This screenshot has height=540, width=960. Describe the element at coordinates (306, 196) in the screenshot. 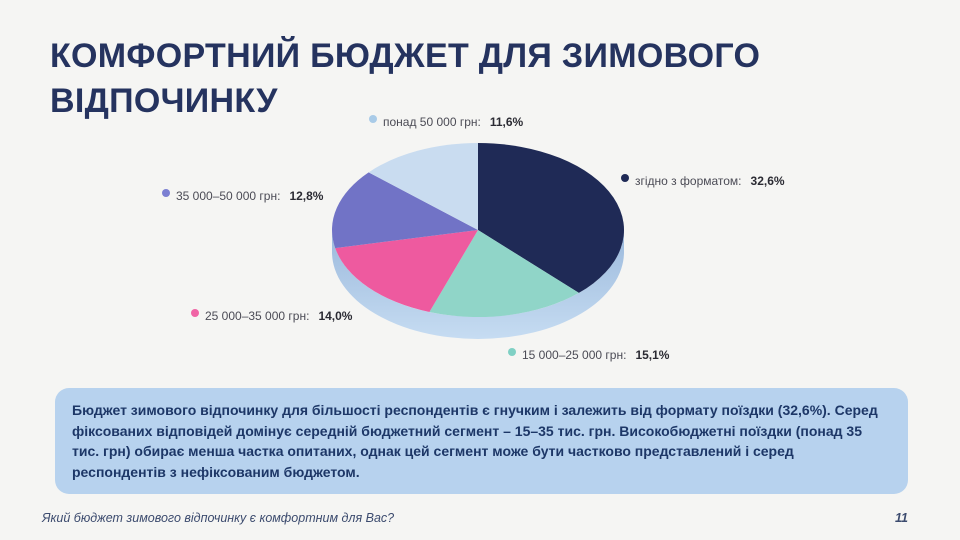

I see `legend-value: 12,8%` at that location.